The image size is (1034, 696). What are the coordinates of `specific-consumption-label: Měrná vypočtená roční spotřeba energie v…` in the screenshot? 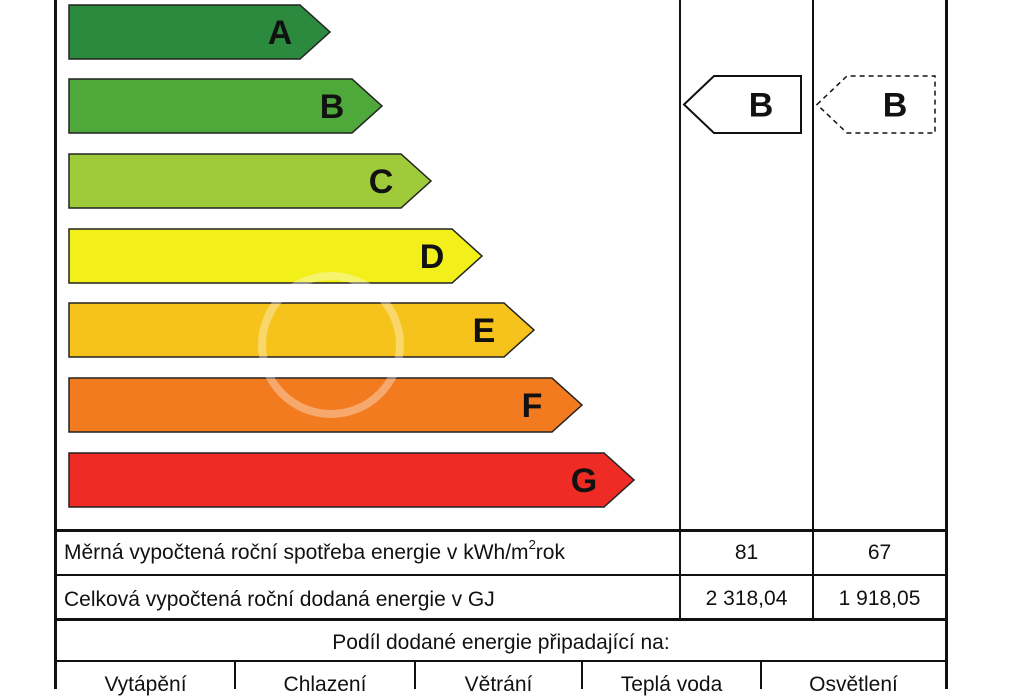 It's located at (314, 551).